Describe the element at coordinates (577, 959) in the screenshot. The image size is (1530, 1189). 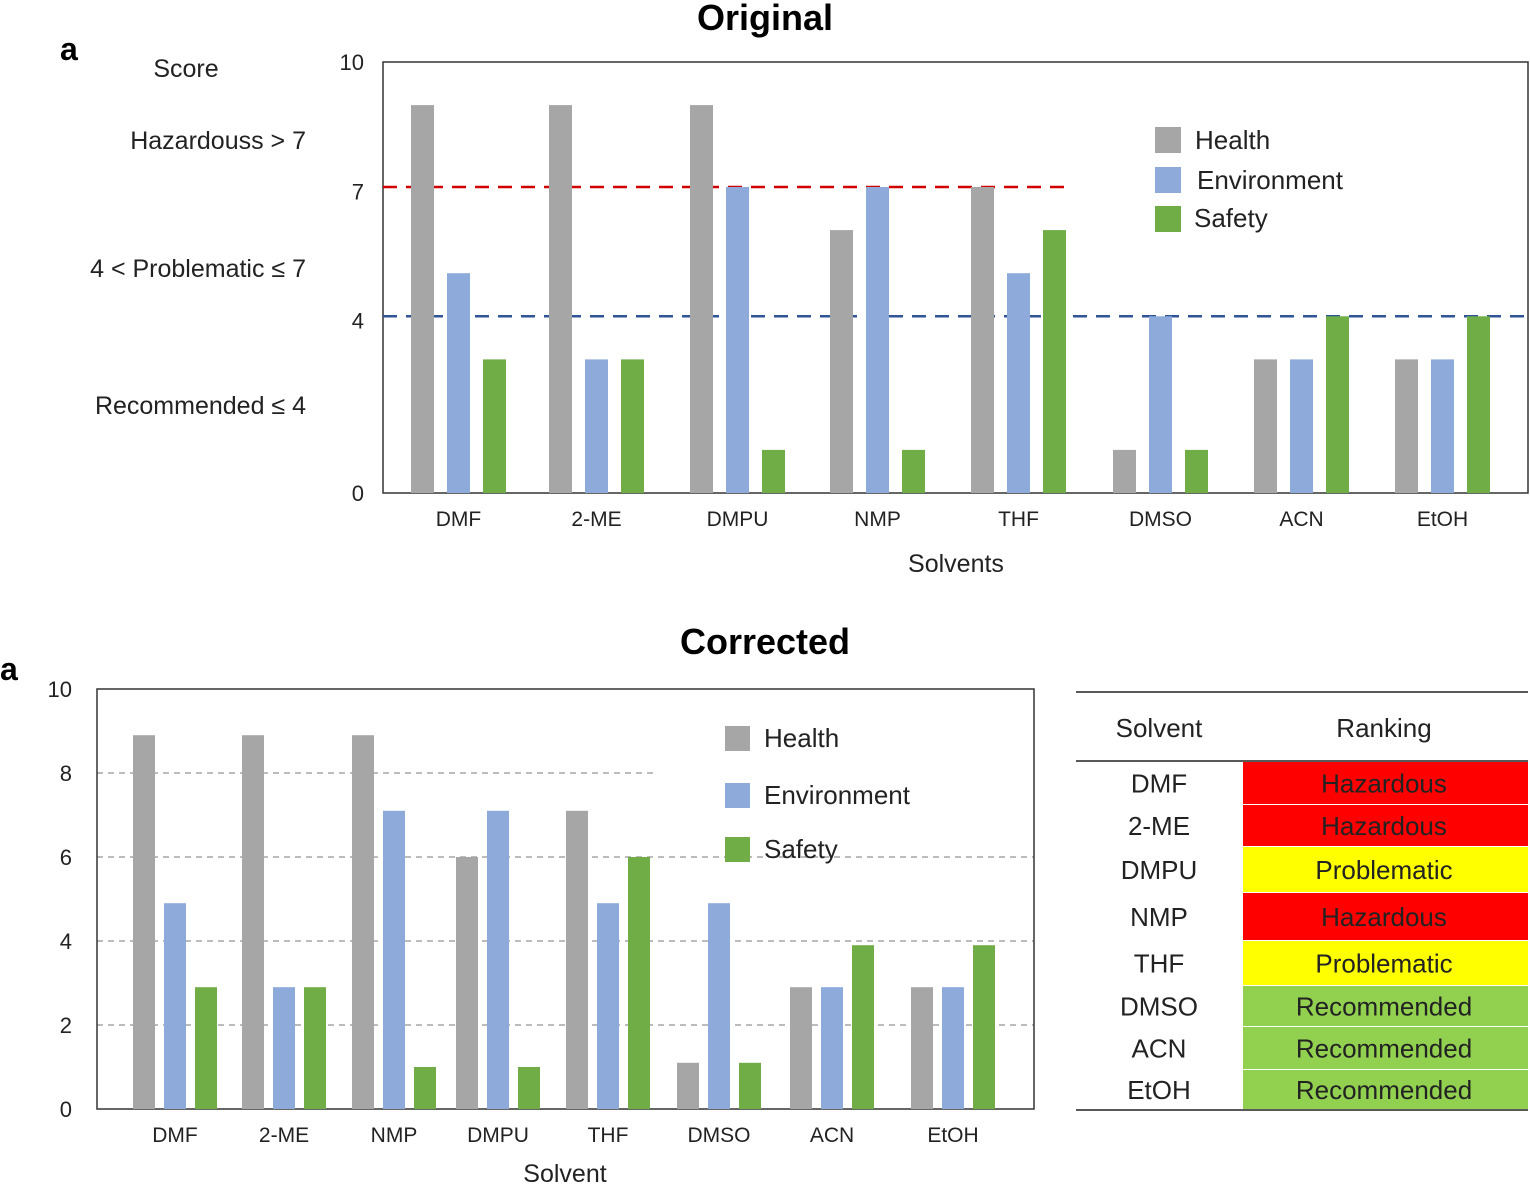
I see `bar-health-thf` at that location.